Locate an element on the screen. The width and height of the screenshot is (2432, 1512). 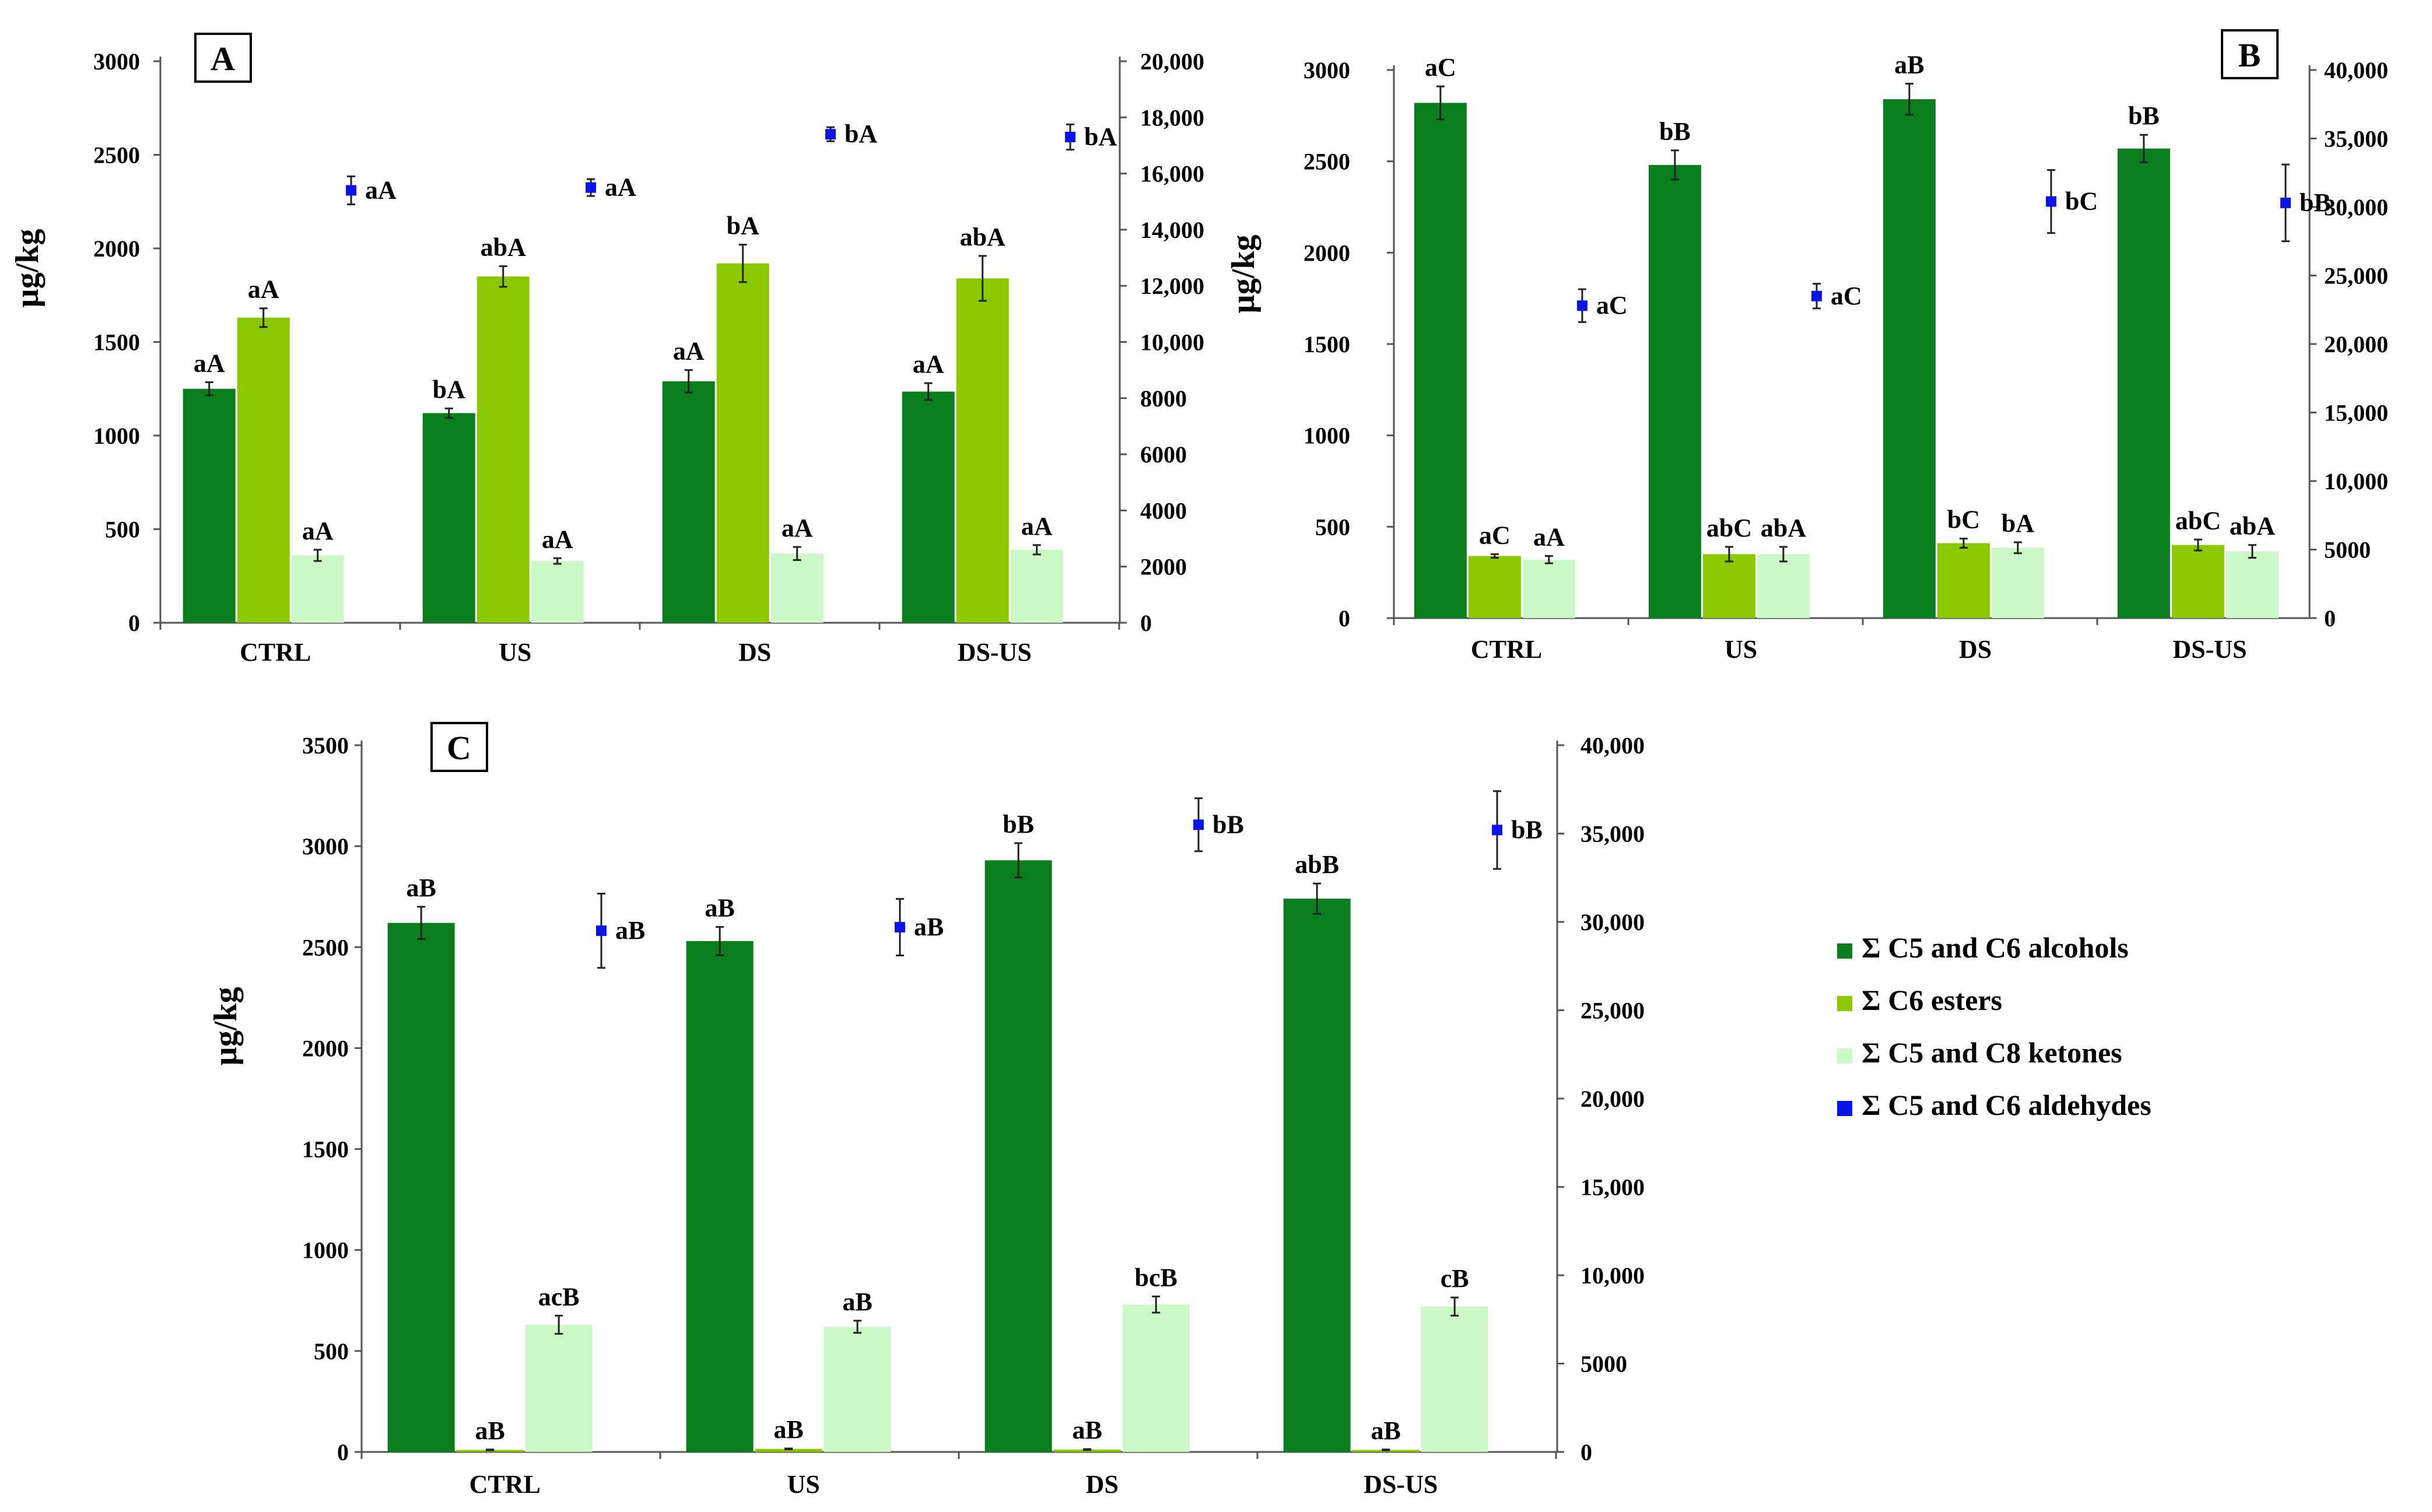
panel-letter: C is located at coordinates (459, 748).